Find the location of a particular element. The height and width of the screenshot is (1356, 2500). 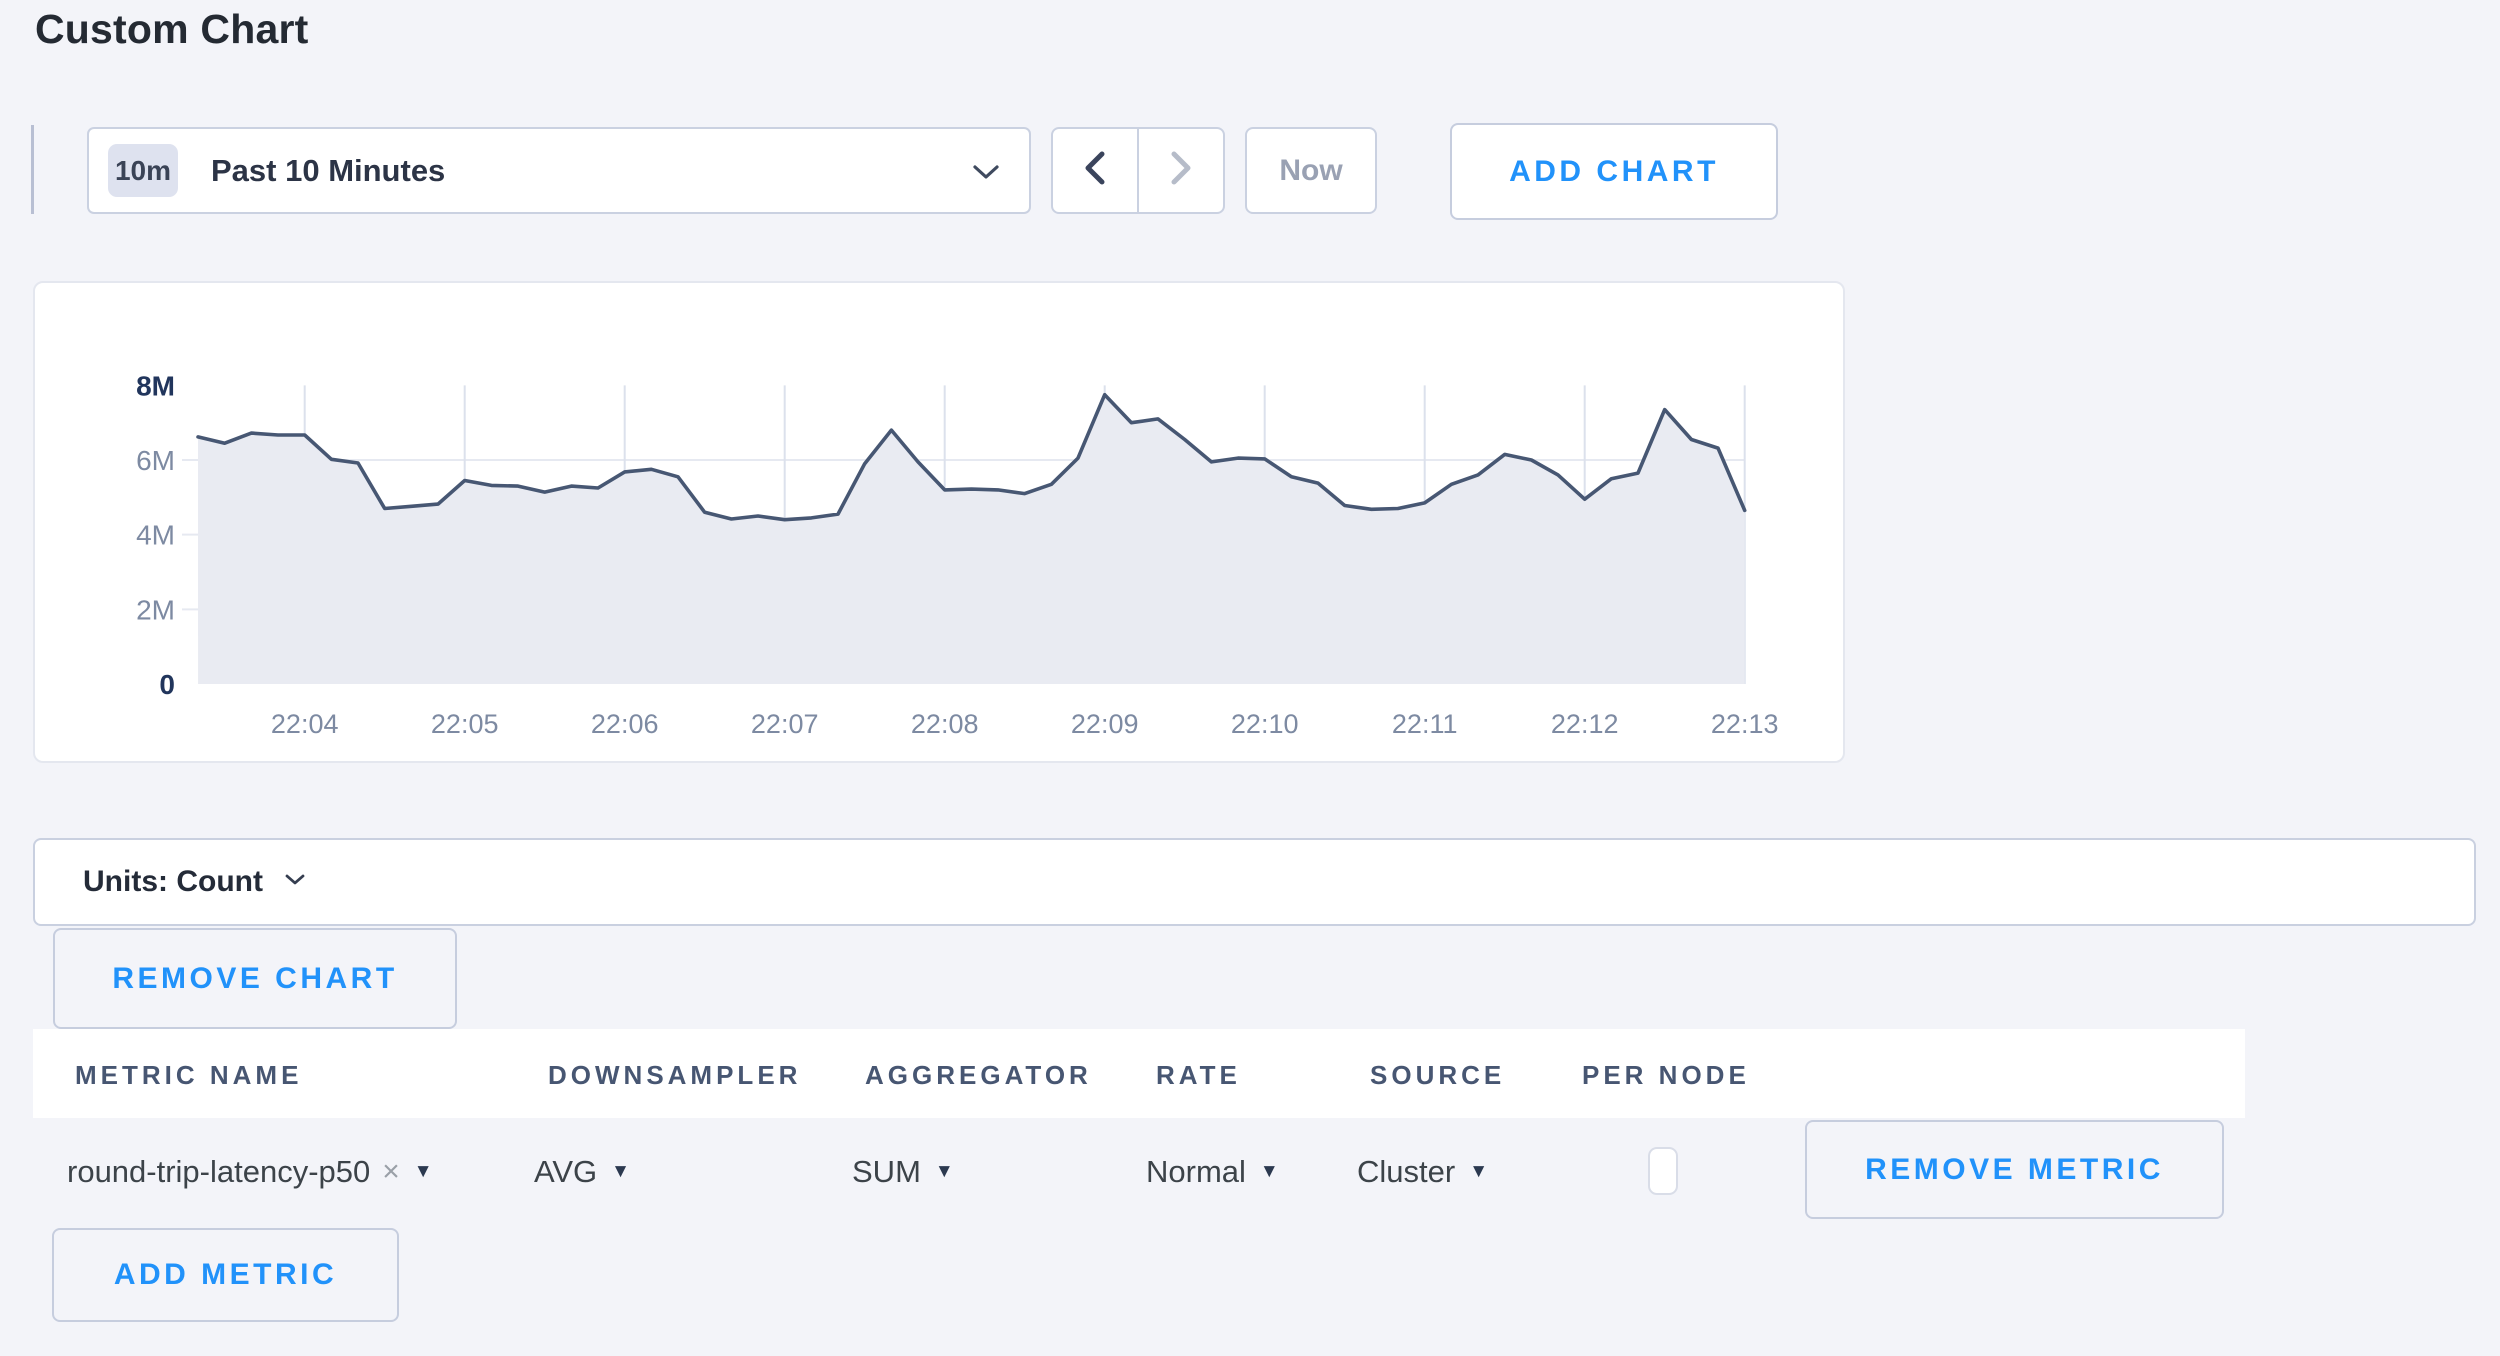

per-node-checkbox is located at coordinates (1663, 1171).